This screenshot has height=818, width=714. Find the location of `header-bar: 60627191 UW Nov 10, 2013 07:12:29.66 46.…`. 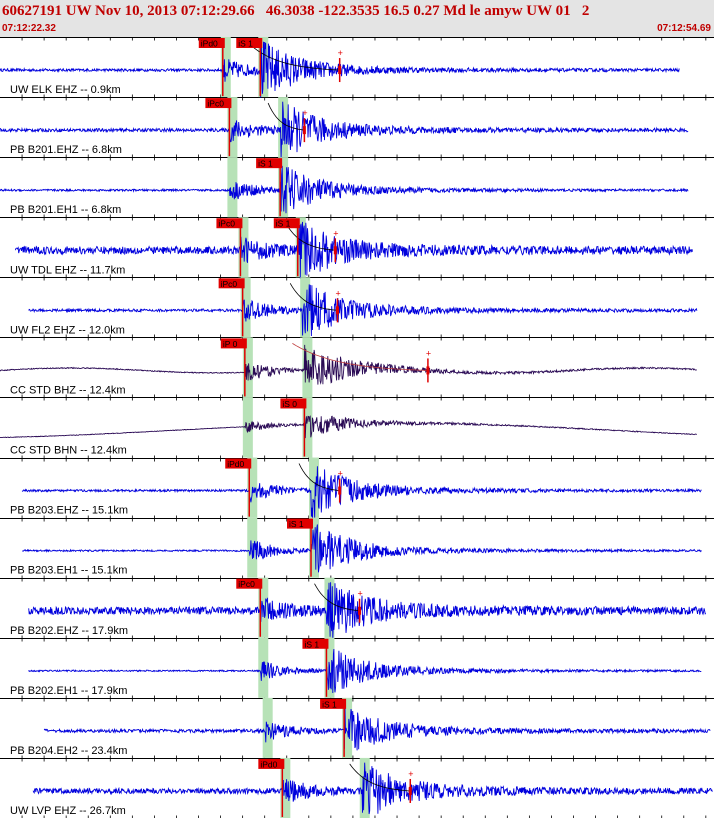

header-bar: 60627191 UW Nov 10, 2013 07:12:29.66 46.… is located at coordinates (357, 18).